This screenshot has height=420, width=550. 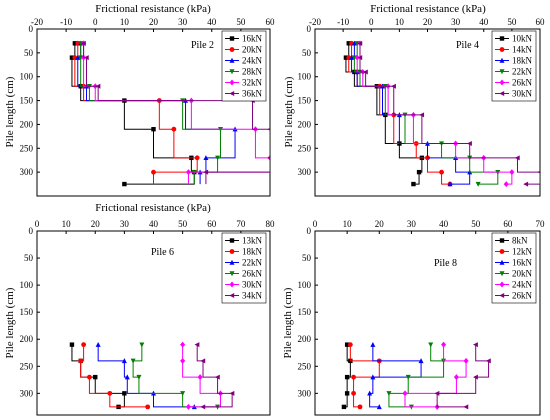 What do you see at coordinates (520, 241) in the screenshot?
I see `legend-label-8kN: 8kN` at bounding box center [520, 241].